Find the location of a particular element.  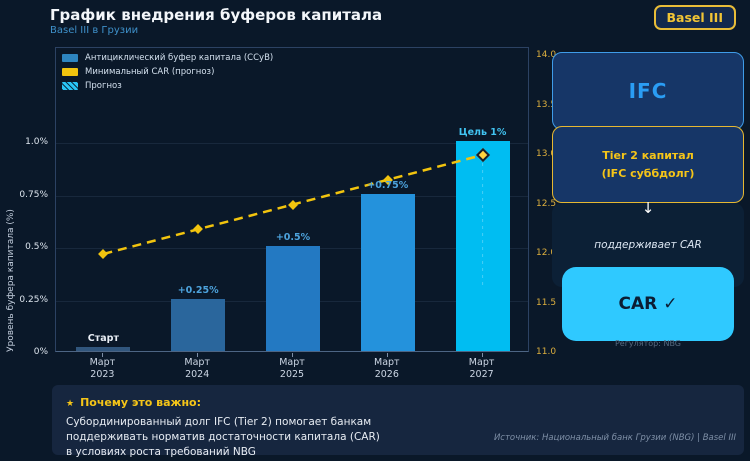

right-axis-tick: 14.0 is located at coordinates (546, 55).